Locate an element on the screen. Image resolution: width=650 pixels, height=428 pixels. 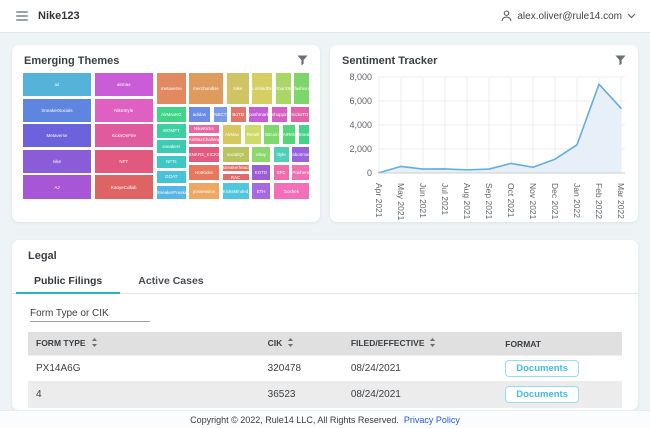
treemap-tile: ETH is located at coordinates (261, 191).